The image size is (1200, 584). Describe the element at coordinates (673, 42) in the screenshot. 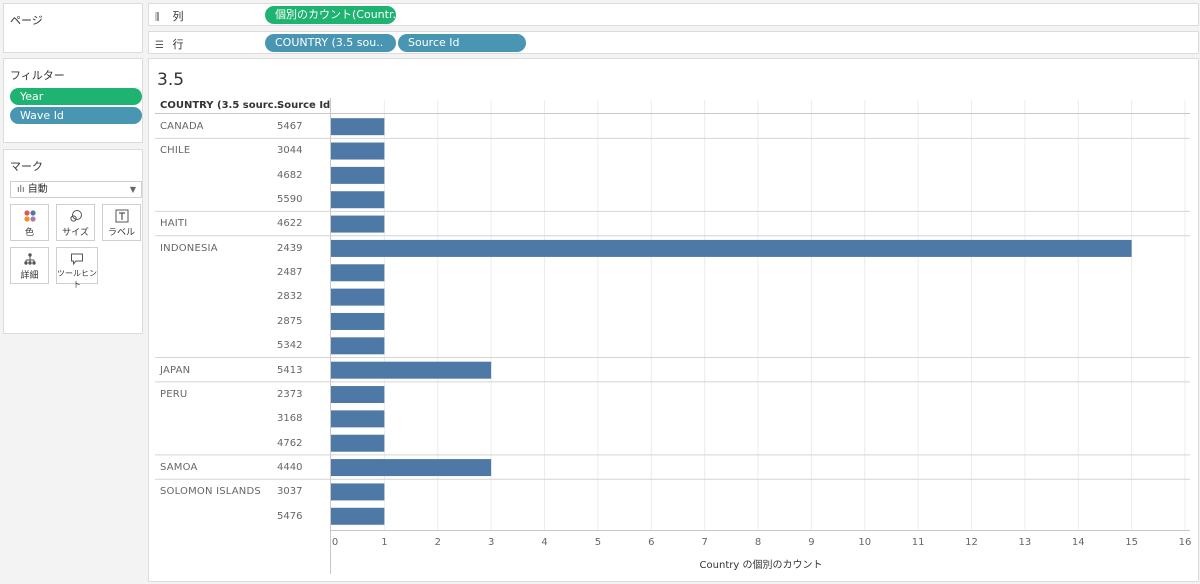

I see `rows-shelf: ☰ 行 COUNTRY (3.5 sou.. Source Id` at that location.